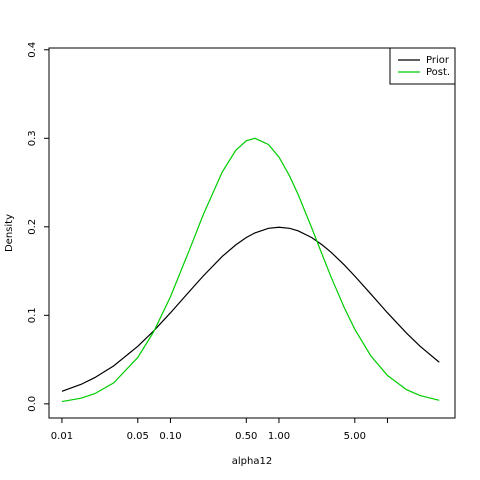 Image resolution: width=480 pixels, height=480 pixels. What do you see at coordinates (246, 436) in the screenshot?
I see `x-tick-label: 0.50` at bounding box center [246, 436].